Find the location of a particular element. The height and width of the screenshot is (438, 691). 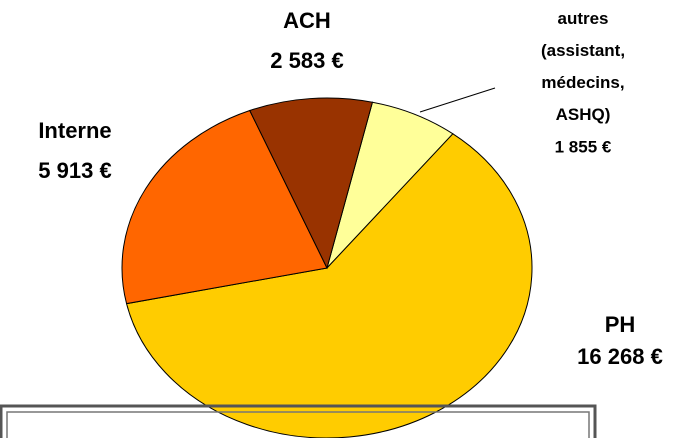

value-label: 2 583 € is located at coordinates (306, 60).